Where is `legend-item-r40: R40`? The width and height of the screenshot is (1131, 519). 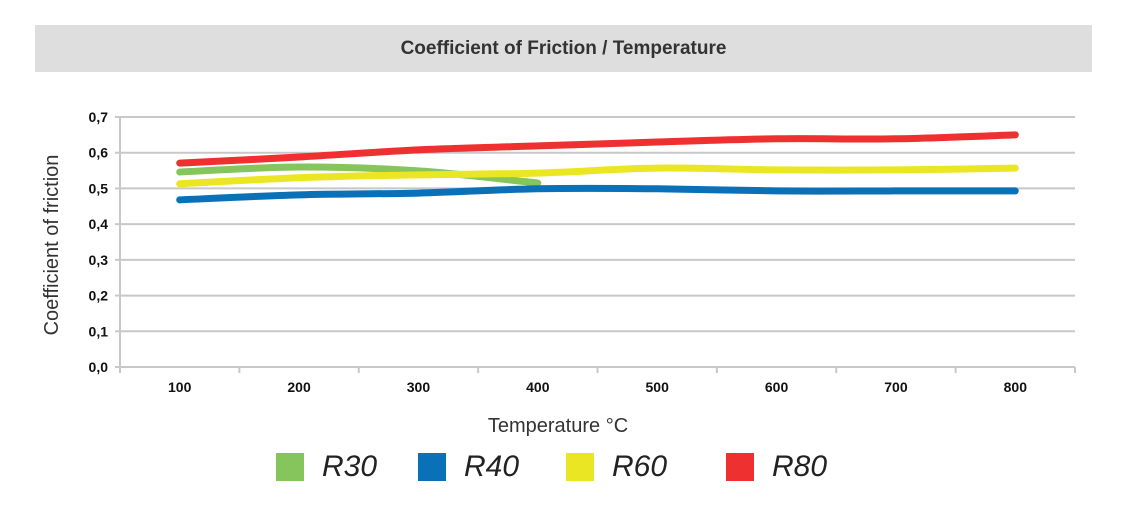 legend-item-r40: R40 is located at coordinates (468, 467).